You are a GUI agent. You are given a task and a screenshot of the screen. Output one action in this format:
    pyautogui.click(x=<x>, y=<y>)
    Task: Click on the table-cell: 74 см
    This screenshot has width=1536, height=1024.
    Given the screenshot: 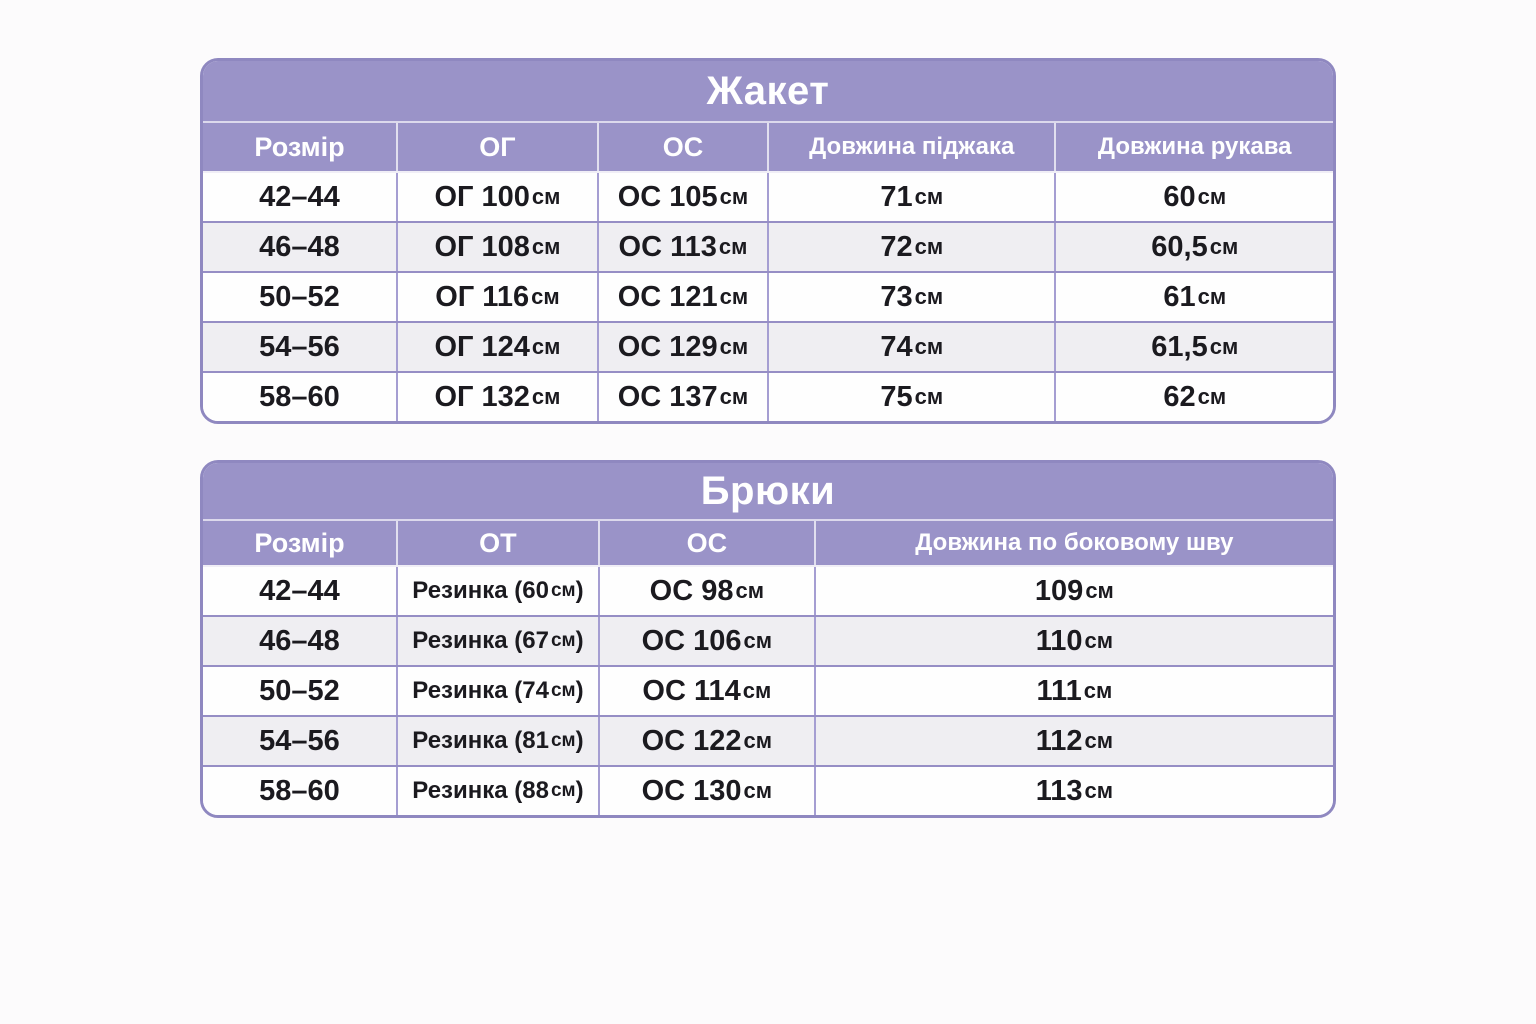 What is the action you would take?
    pyautogui.click(x=910, y=347)
    